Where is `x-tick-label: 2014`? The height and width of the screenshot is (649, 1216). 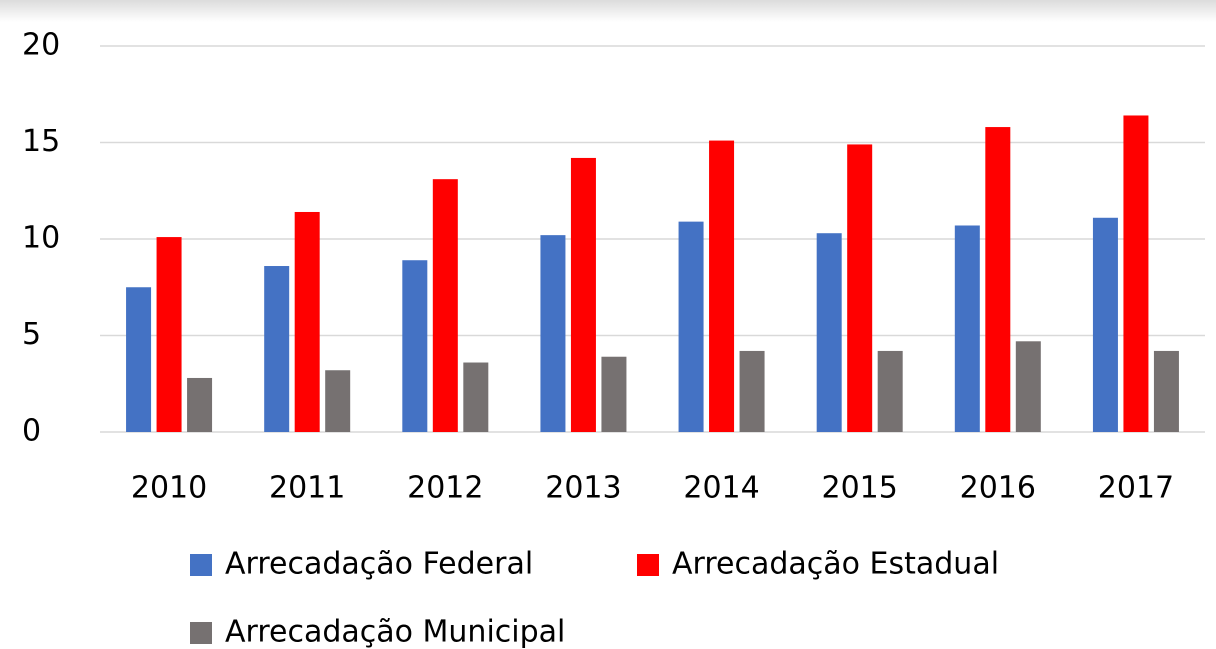 x-tick-label: 2014 is located at coordinates (721, 488).